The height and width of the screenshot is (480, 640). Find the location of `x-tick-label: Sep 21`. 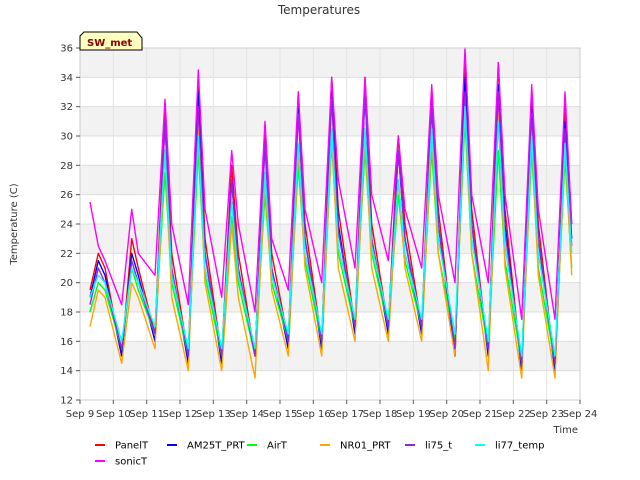

x-tick-label: Sep 21 is located at coordinates (480, 414).